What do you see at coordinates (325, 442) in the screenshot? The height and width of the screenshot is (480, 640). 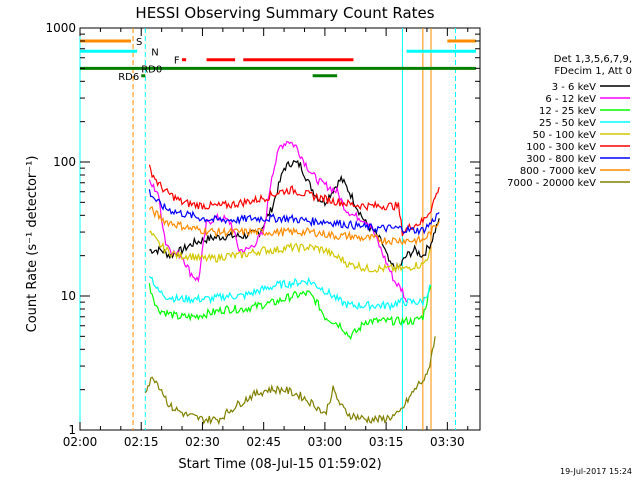 I see `x-tick-label: 03:00` at bounding box center [325, 442].